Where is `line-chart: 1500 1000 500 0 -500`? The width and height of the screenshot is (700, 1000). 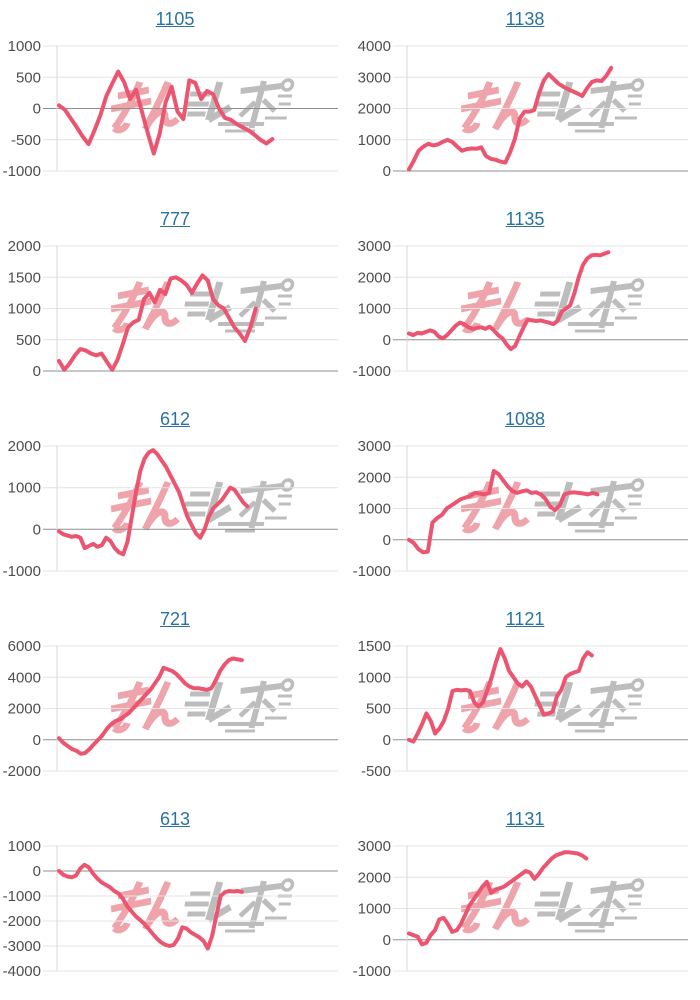
line-chart: 1500 1000 500 0 -500 is located at coordinates (523, 709).